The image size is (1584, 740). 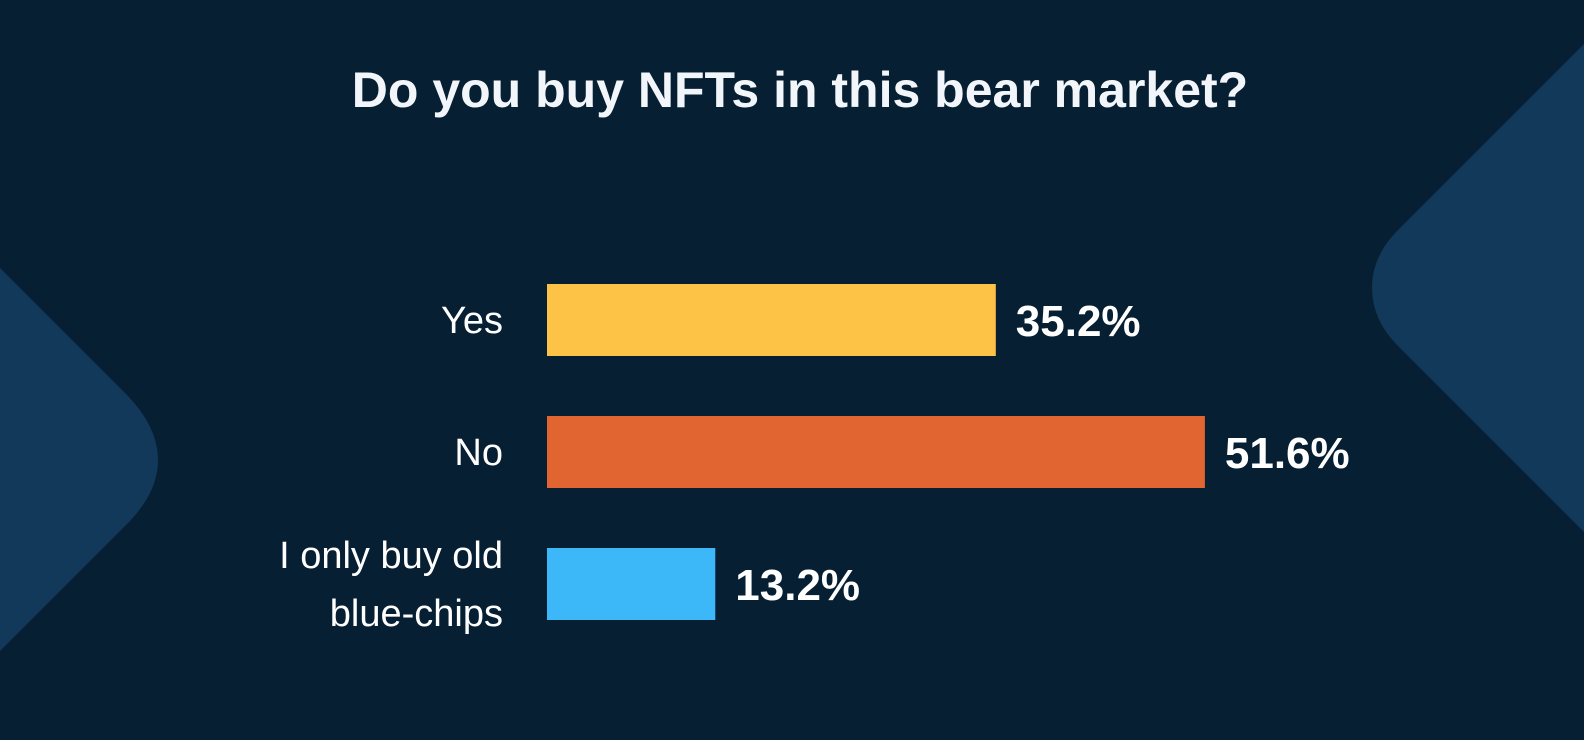 What do you see at coordinates (1478, 288) in the screenshot?
I see `background-shape-right` at bounding box center [1478, 288].